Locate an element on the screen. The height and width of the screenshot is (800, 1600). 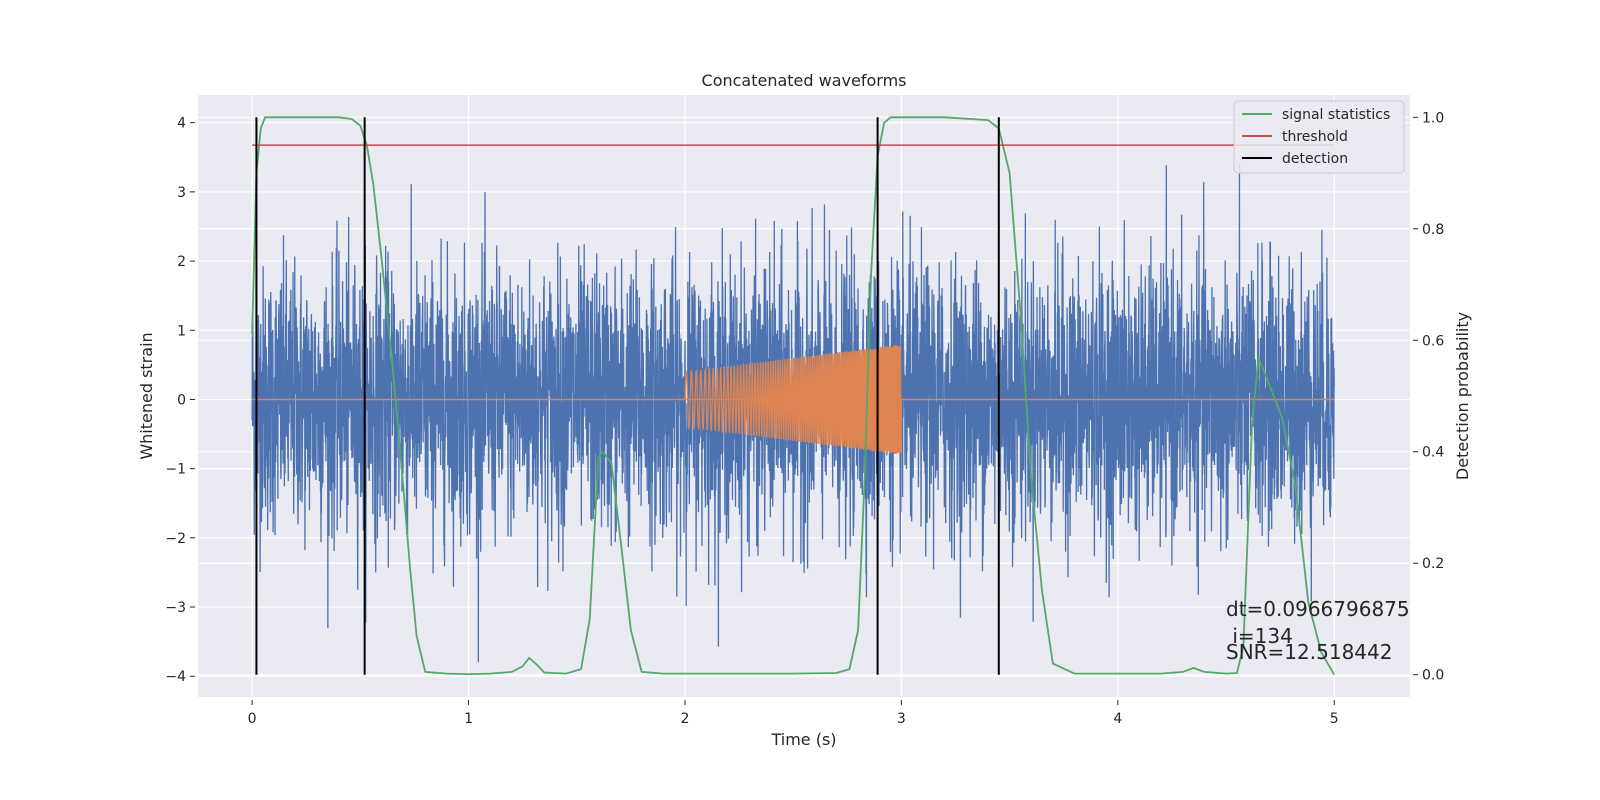
legend-label-signal-statistics: signal statistics is located at coordinates (1336, 115).